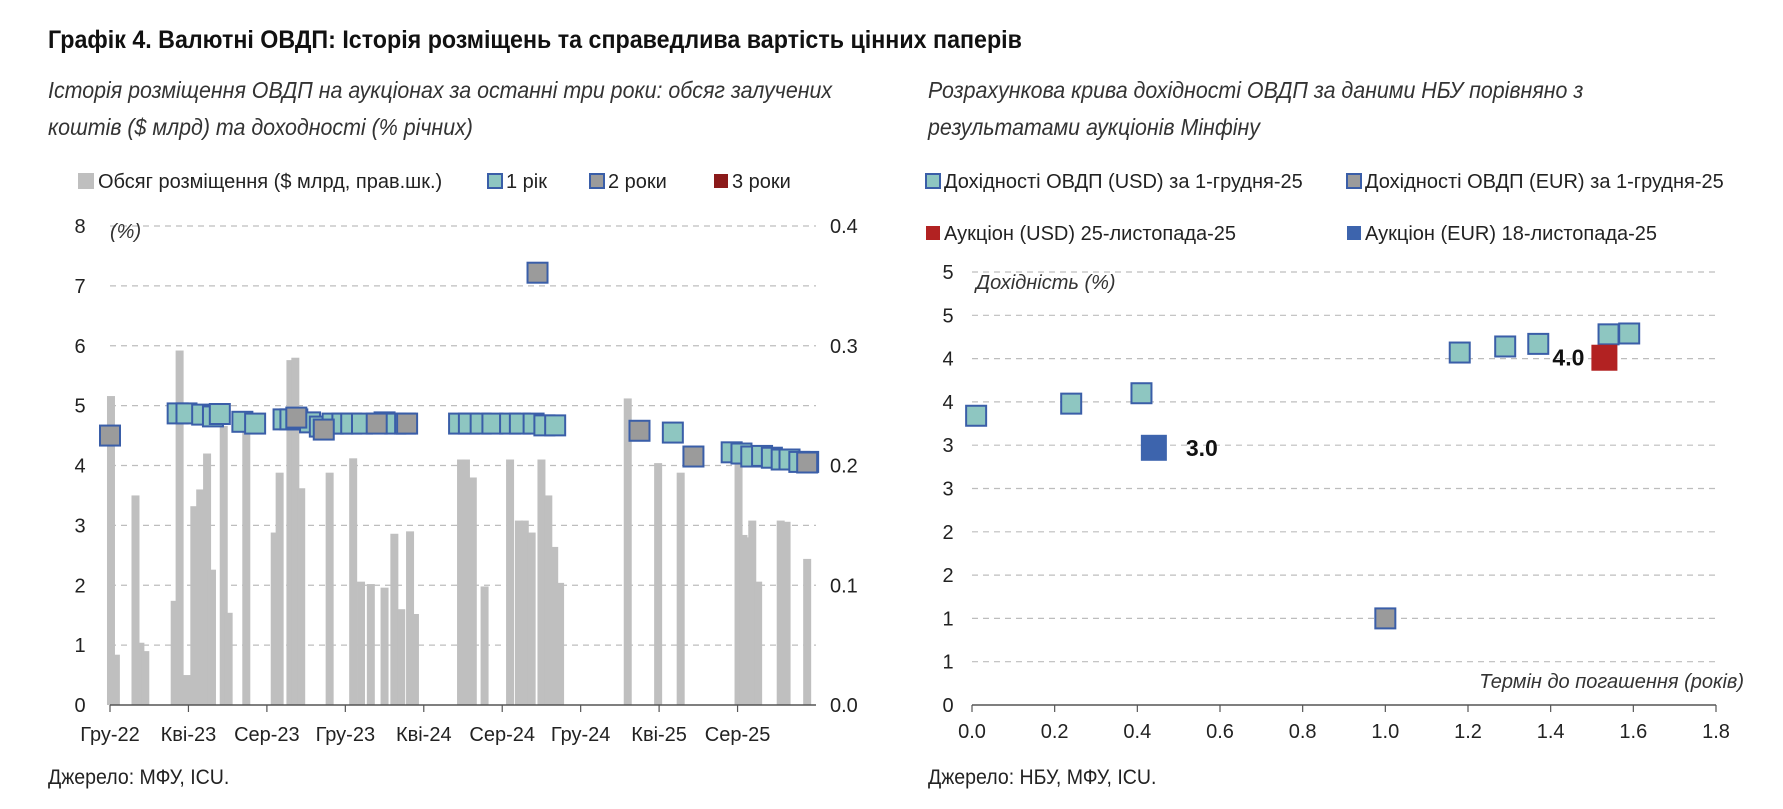 The image size is (1783, 809). I want to click on eur-yield-point, so click(1385, 618).